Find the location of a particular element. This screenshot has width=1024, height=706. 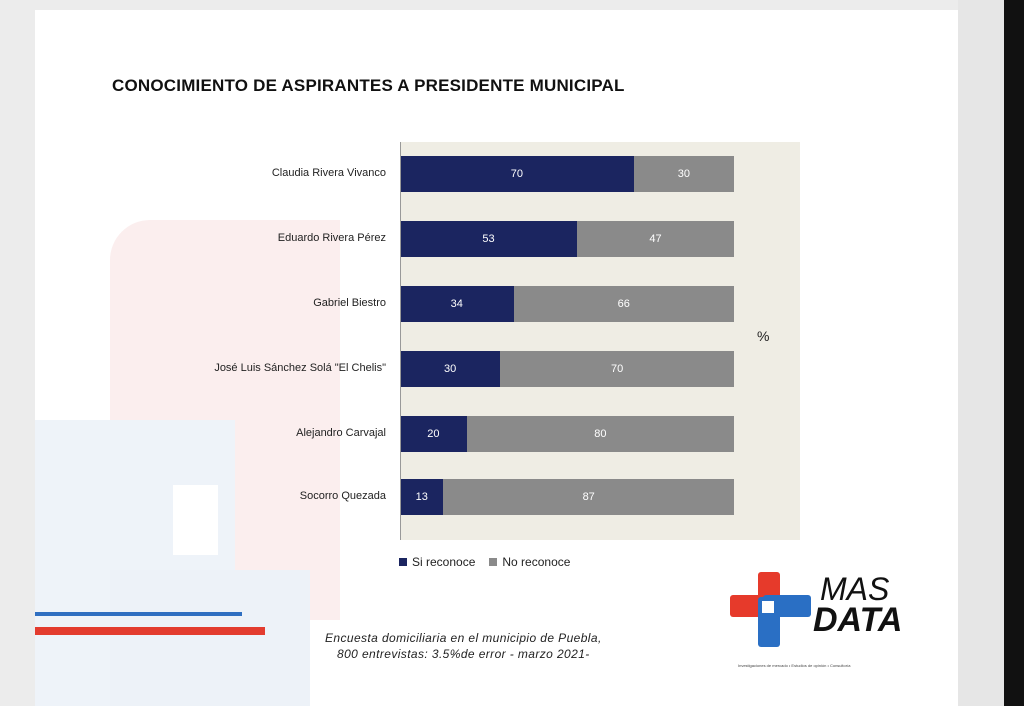

bar-no-reconoce: 87 is located at coordinates (588, 497).